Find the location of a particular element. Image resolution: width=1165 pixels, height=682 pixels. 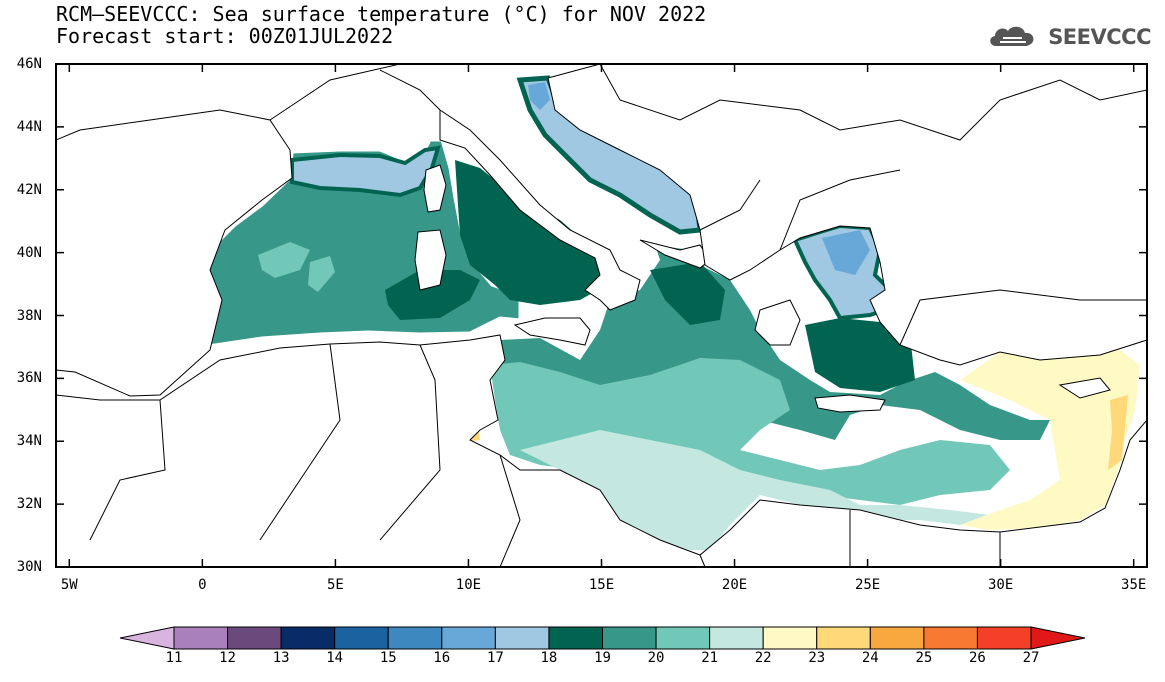

lat-tick-label: 44N is located at coordinates (29, 126).